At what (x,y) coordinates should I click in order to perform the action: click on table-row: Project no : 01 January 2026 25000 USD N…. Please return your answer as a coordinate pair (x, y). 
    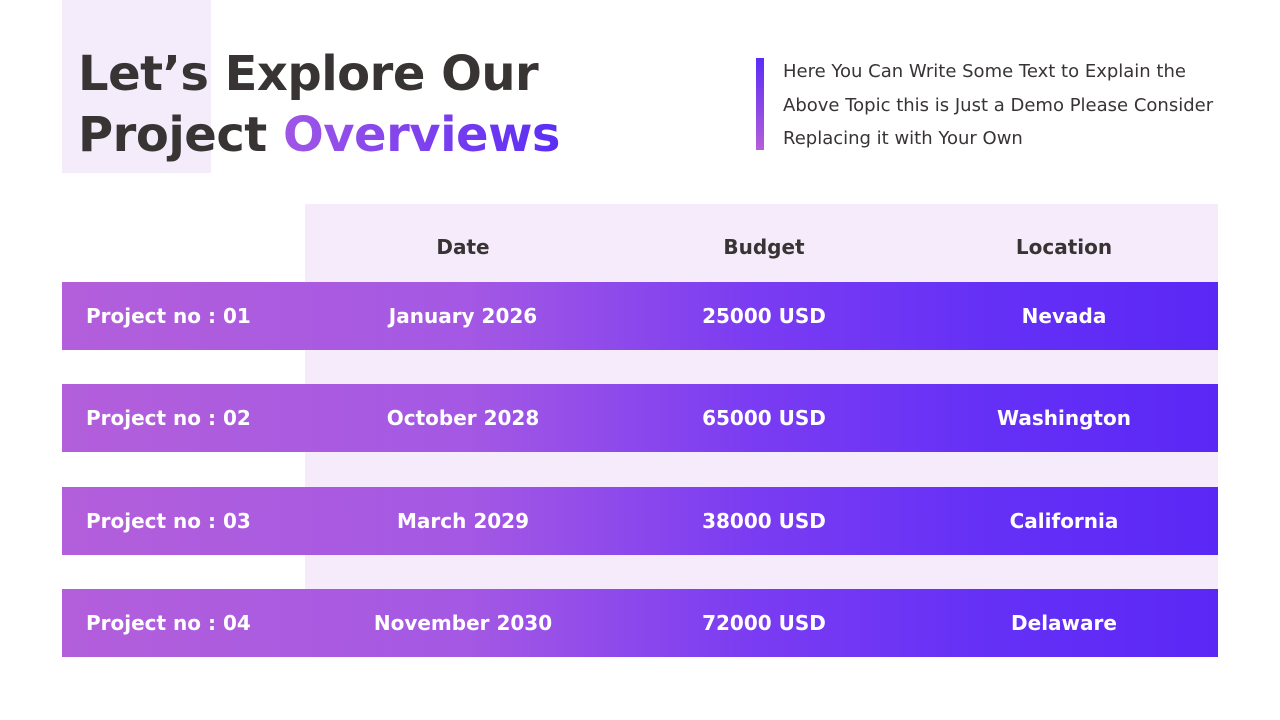
    Looking at the image, I should click on (640, 316).